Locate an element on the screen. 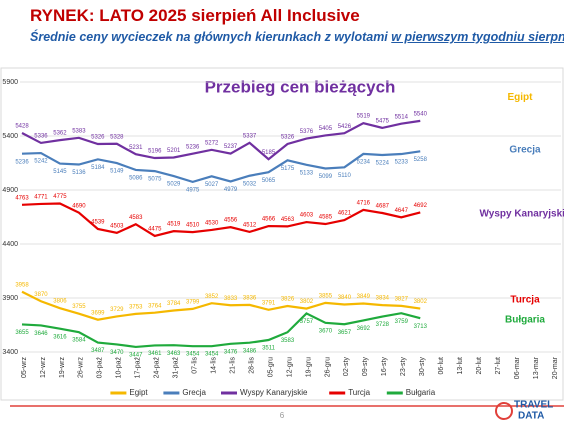 This screenshot has width=564, height=423. x-tick-label: 21-lis is located at coordinates (232, 365).